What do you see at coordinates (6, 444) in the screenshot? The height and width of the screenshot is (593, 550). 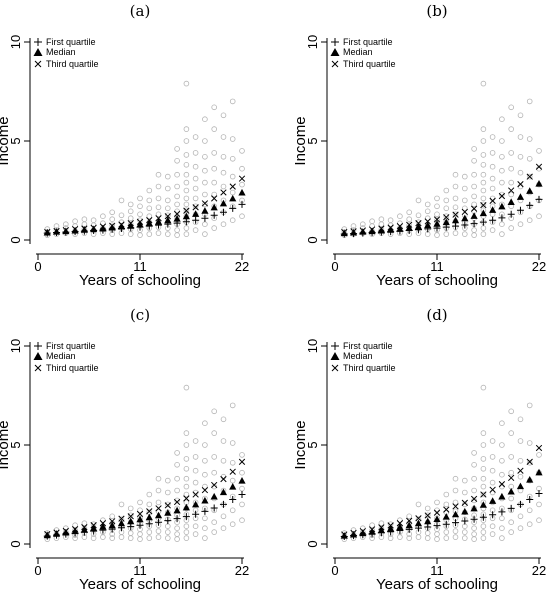 I see `y-axis-title: Income` at bounding box center [6, 444].